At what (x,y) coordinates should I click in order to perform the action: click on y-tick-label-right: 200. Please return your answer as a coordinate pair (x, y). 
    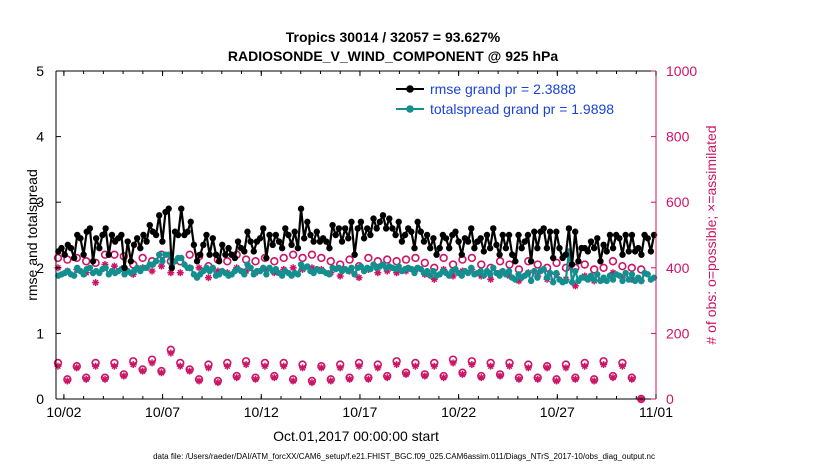
    Looking at the image, I should click on (678, 333).